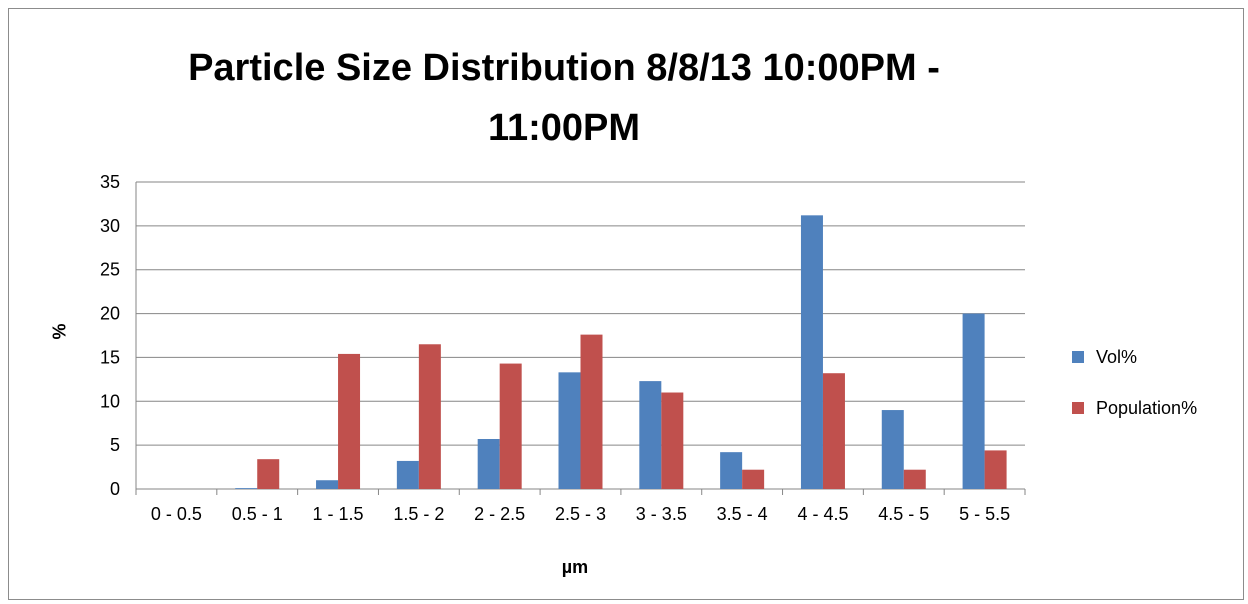 The width and height of the screenshot is (1248, 604). What do you see at coordinates (661, 514) in the screenshot?
I see `x-tick-label: 3 - 3.5` at bounding box center [661, 514].